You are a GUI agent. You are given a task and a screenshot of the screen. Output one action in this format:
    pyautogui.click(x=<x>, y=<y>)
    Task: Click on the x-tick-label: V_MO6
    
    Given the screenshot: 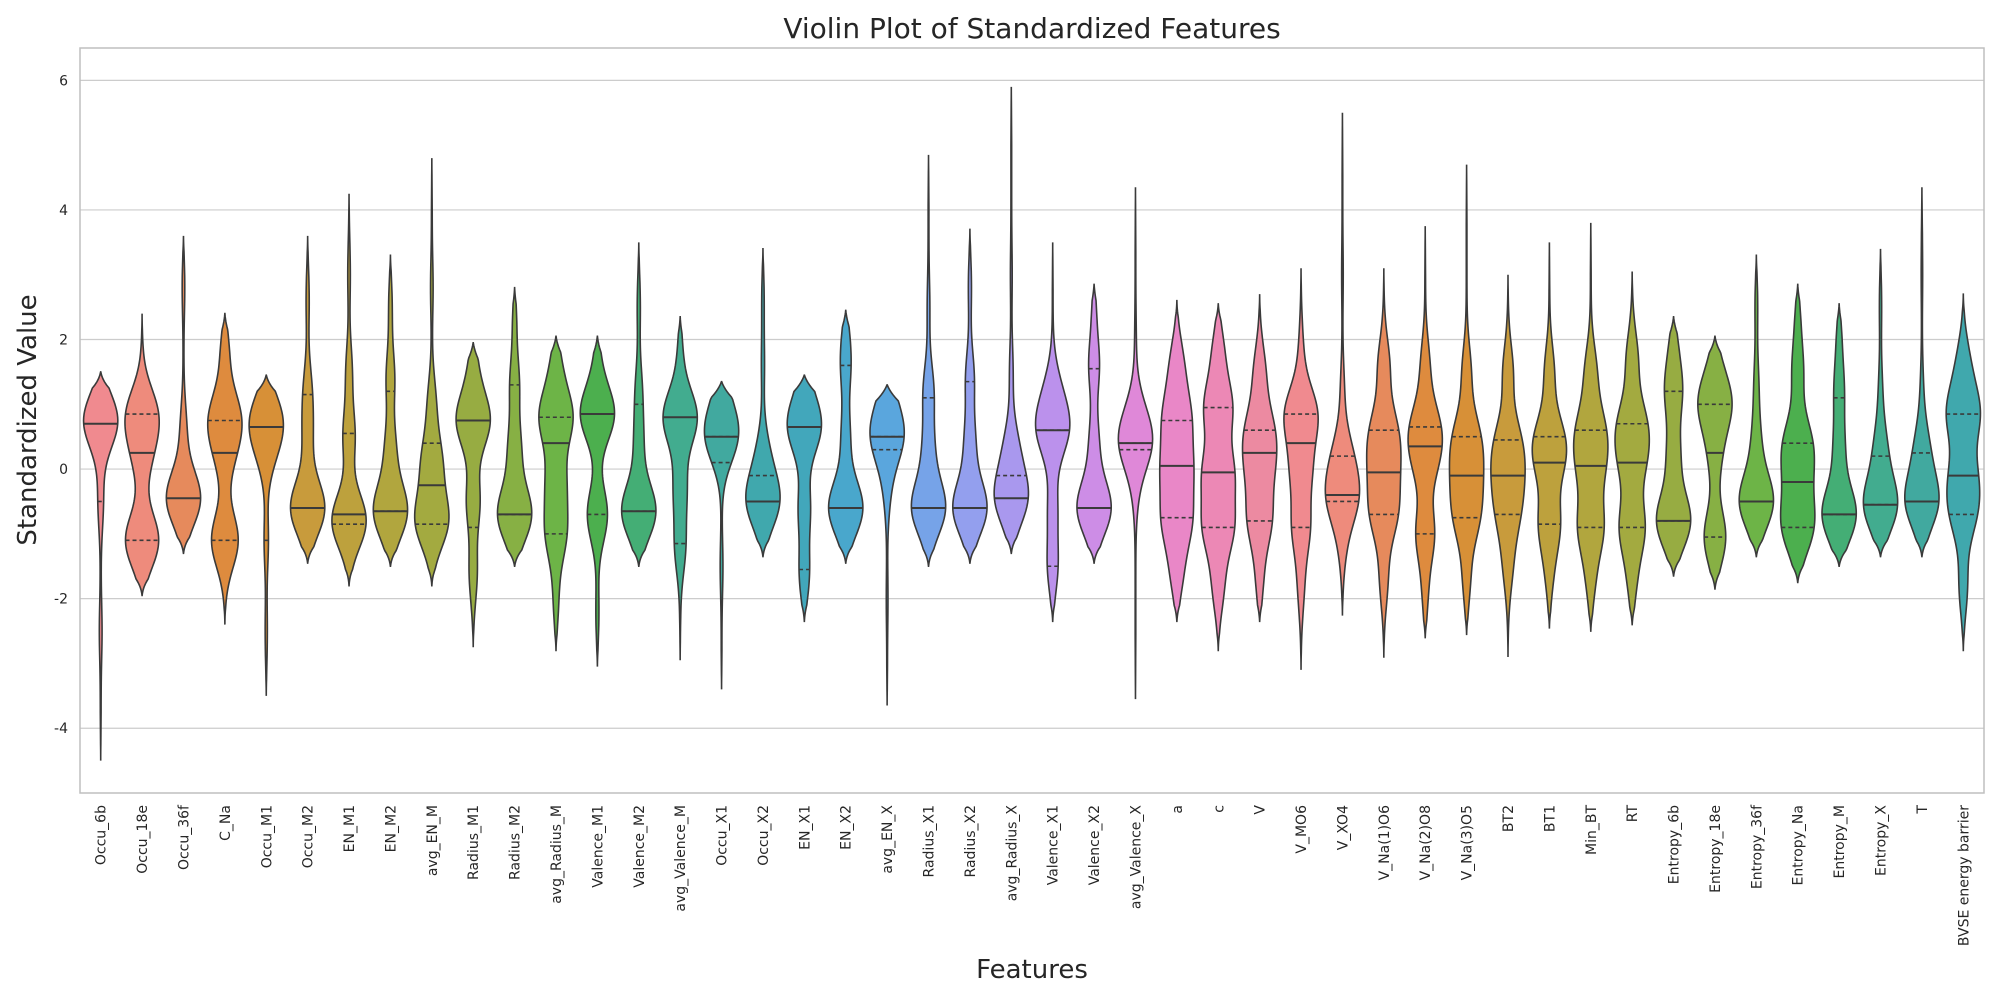 What is the action you would take?
    pyautogui.click(x=1302, y=829)
    